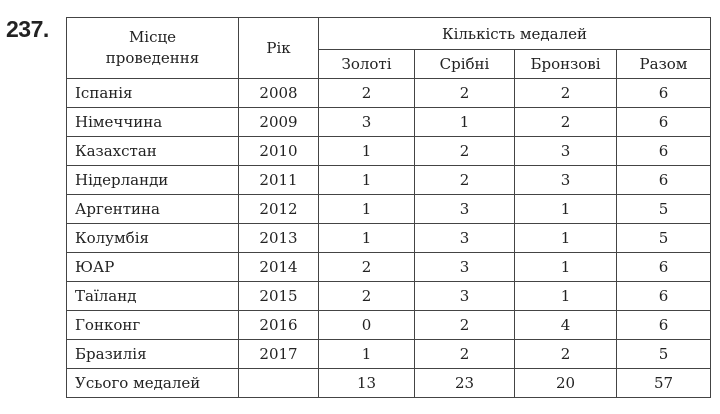 The width and height of the screenshot is (720, 414). Describe the element at coordinates (152, 354) in the screenshot. I see `cell-place: Бразилія` at that location.